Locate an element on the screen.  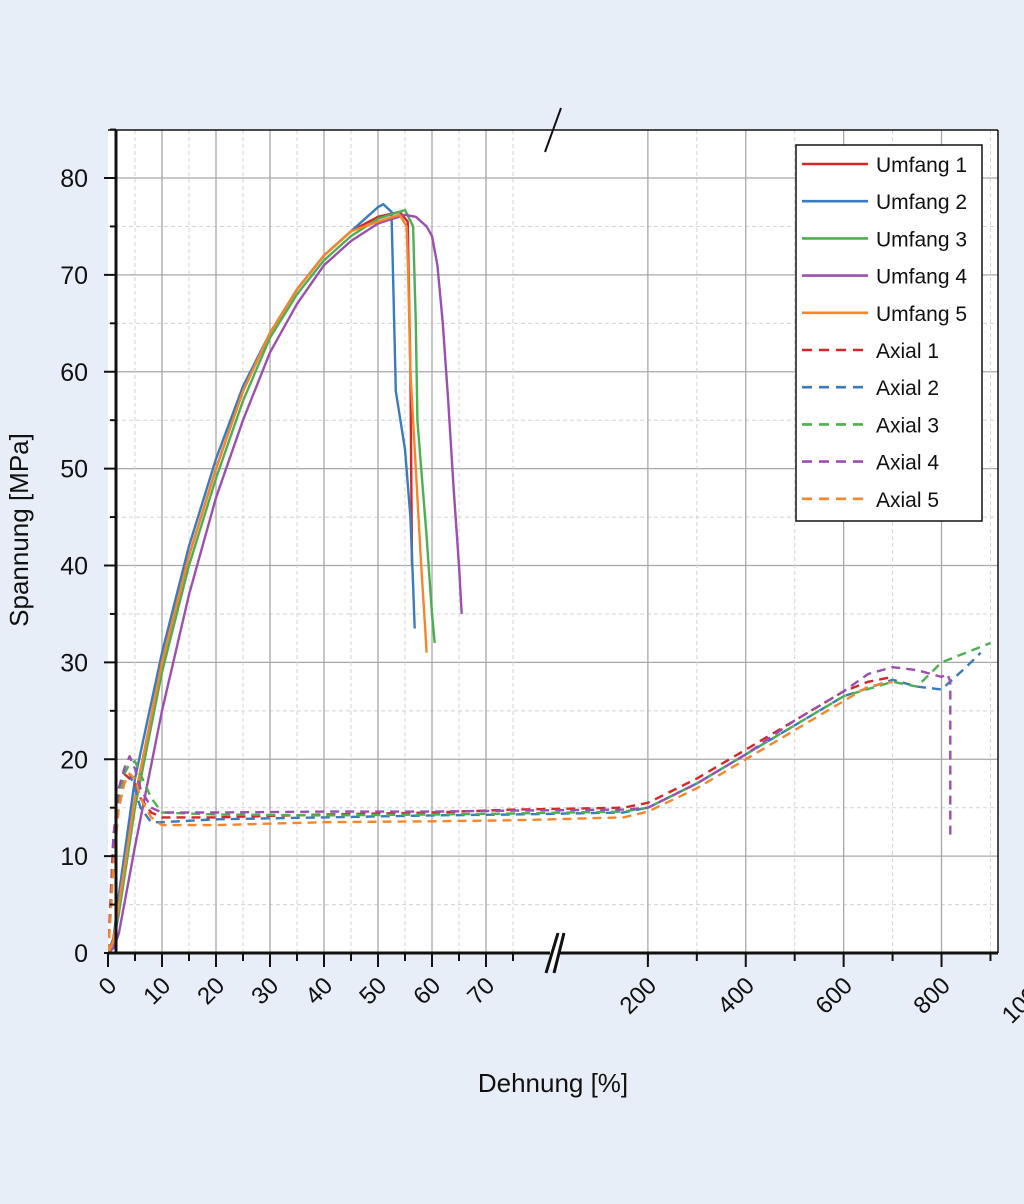
x-tick-label: 800 is located at coordinates (931, 995).